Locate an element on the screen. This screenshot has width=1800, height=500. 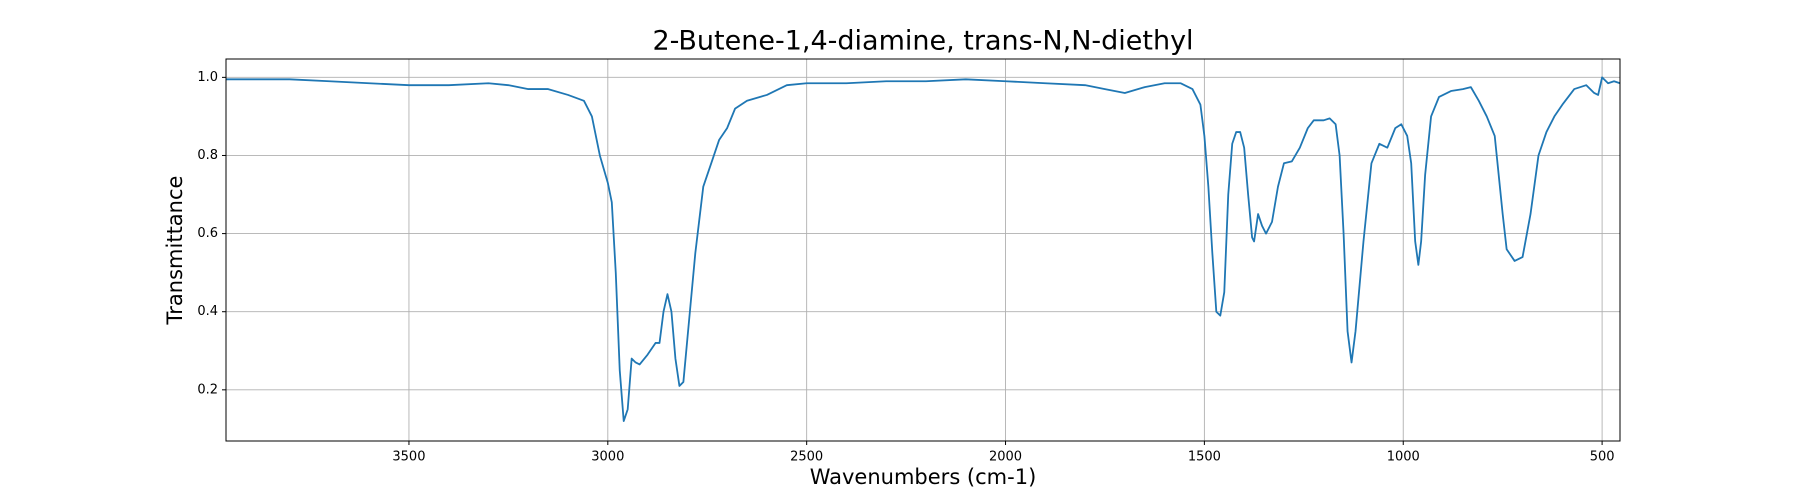
x-tick-label: 3500 is located at coordinates (408, 457).